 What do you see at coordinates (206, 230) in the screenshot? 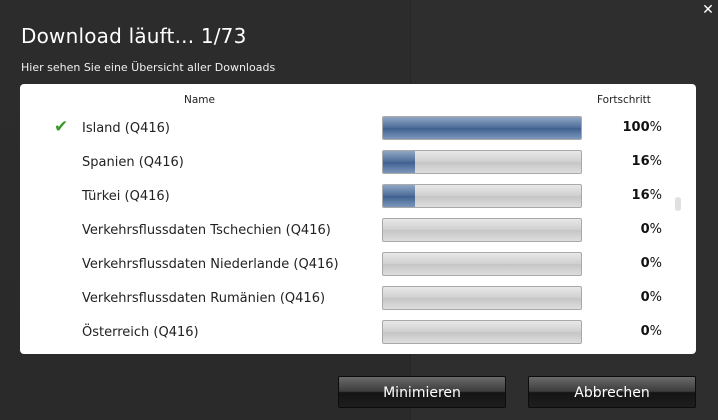
I see `download-name: Verkehrsflussdaten Tschechien (Q416)` at bounding box center [206, 230].